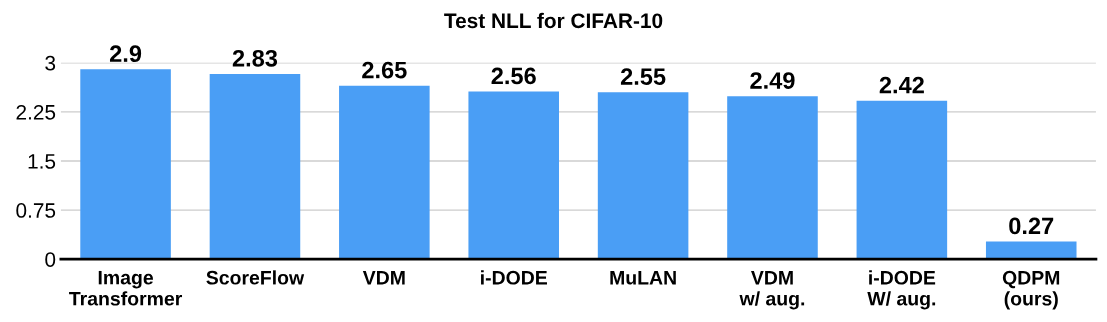  I want to click on y-tick-label: 0, so click(50, 259).